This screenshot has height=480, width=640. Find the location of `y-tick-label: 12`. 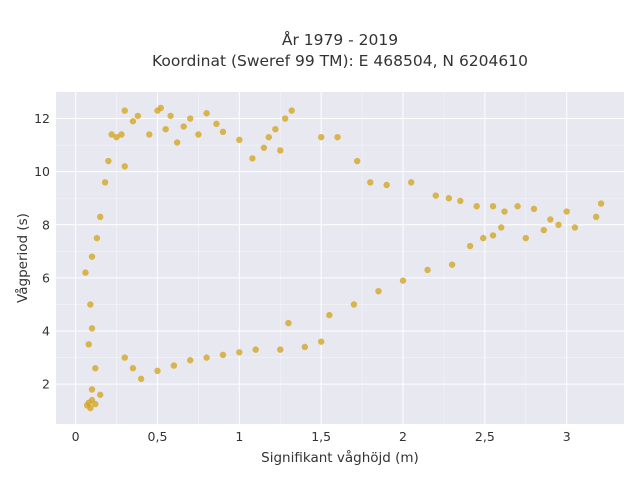

y-tick-label: 12 is located at coordinates (42, 118).